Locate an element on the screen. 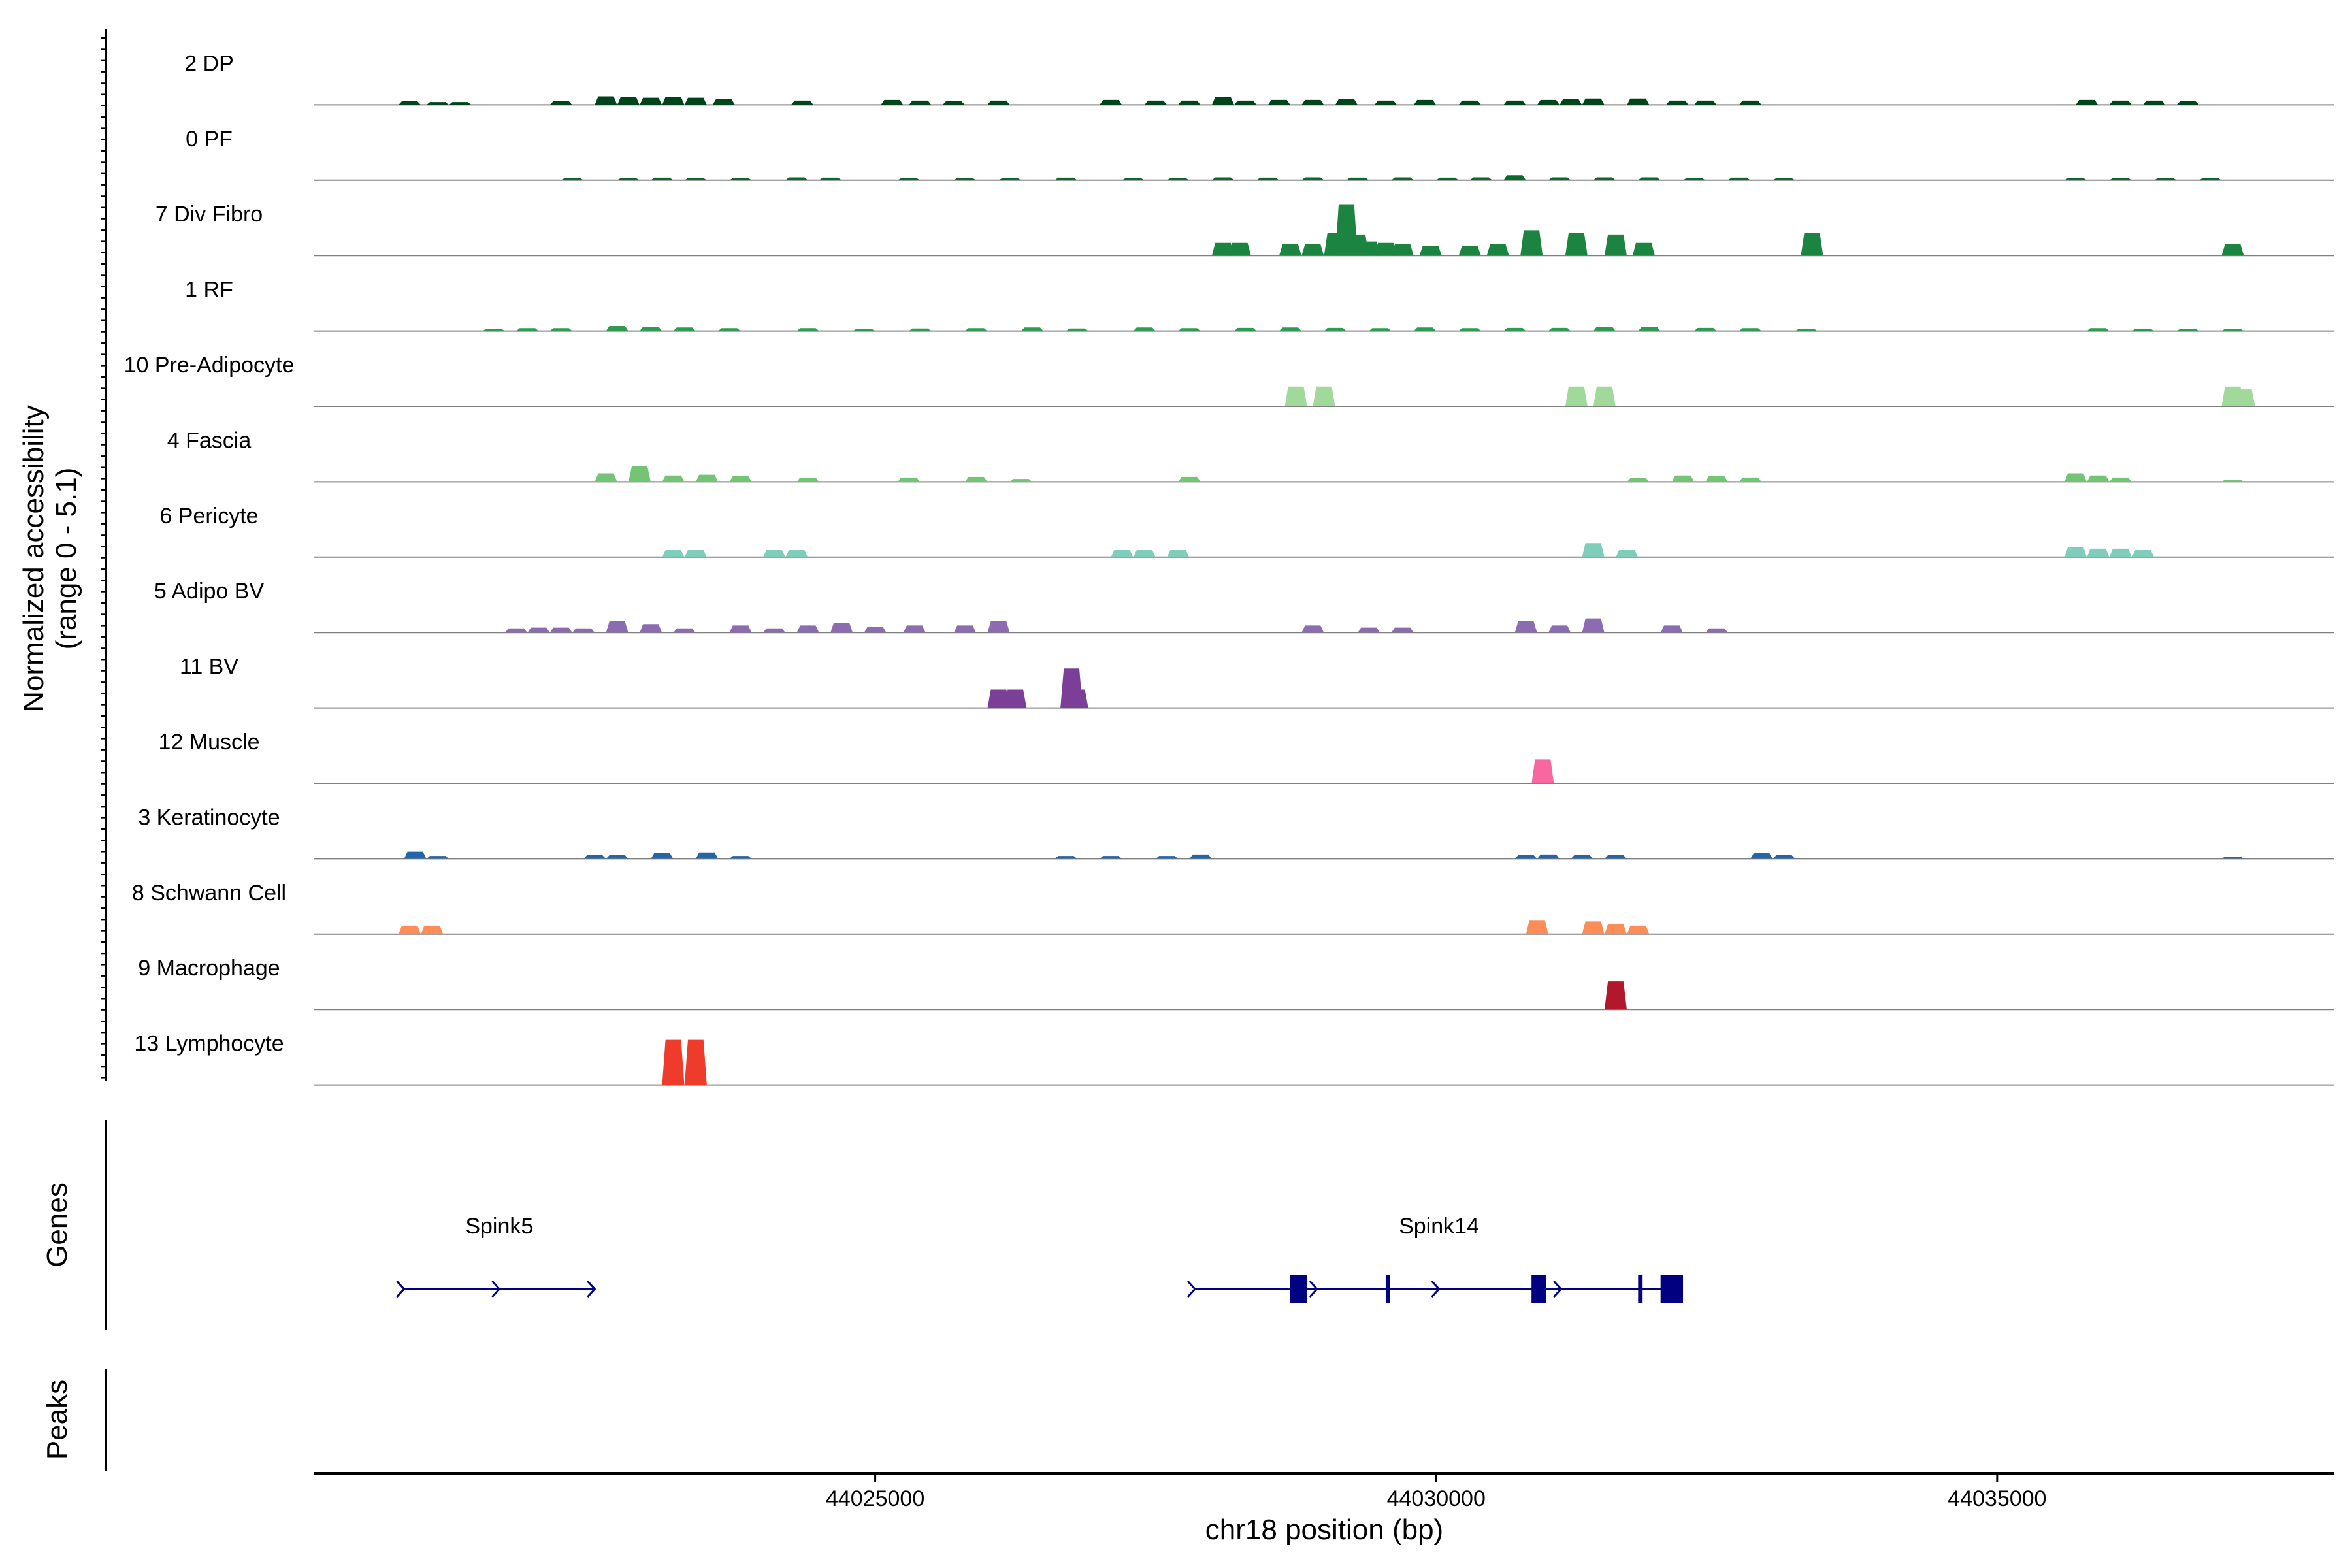 The width and height of the screenshot is (2352, 1568). track-label: 2 DP is located at coordinates (209, 63).